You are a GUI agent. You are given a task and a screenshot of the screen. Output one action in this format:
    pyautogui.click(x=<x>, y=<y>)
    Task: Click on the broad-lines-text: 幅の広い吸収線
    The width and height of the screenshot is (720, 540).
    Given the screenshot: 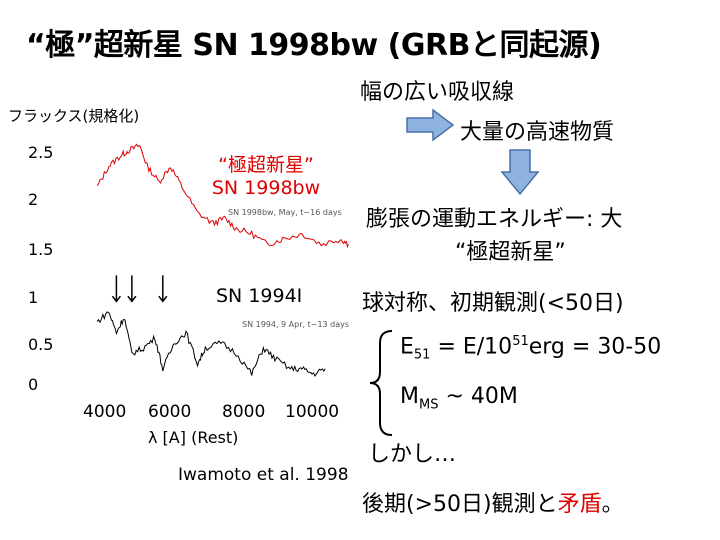 What is the action you would take?
    pyautogui.click(x=437, y=92)
    